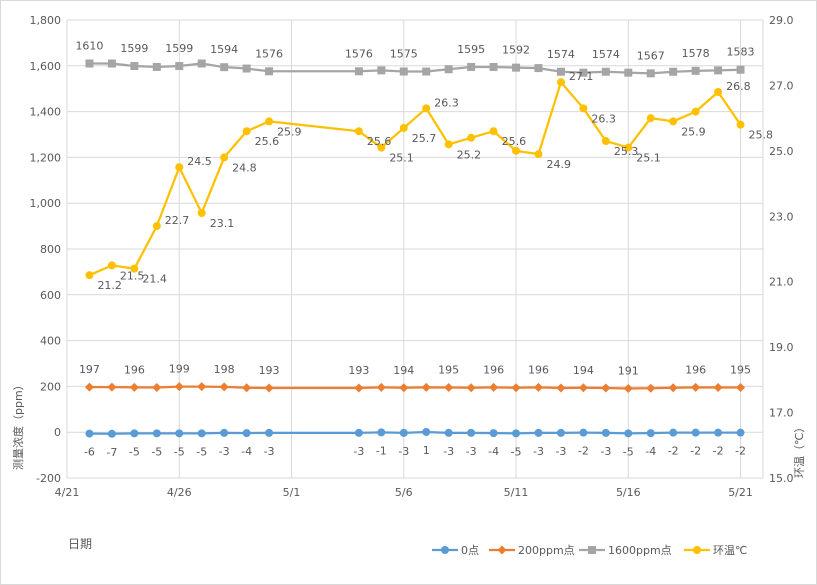 The width and height of the screenshot is (817, 585). What do you see at coordinates (781, 151) in the screenshot?
I see `y2-tick-label: 25.0` at bounding box center [781, 151].